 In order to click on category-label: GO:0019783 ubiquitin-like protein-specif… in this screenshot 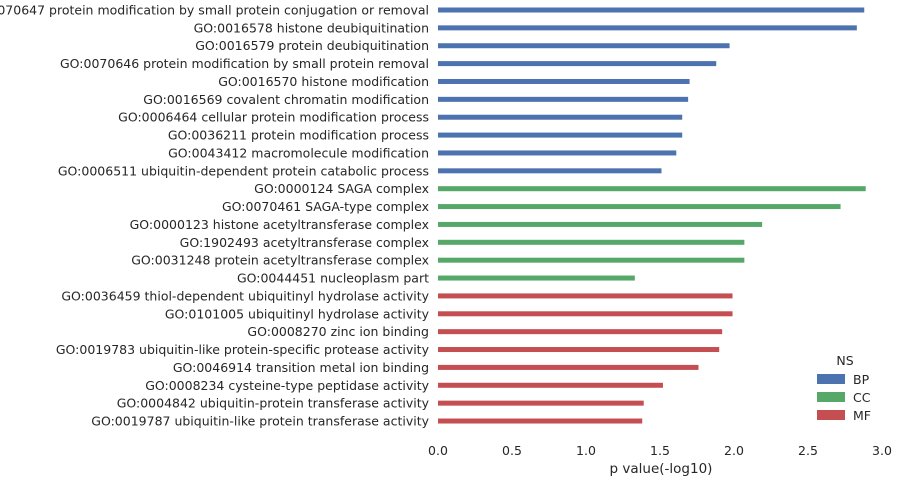, I will do `click(243, 349)`.